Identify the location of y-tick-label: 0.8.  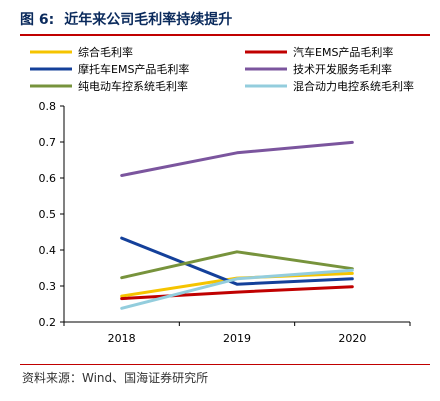
(48, 106).